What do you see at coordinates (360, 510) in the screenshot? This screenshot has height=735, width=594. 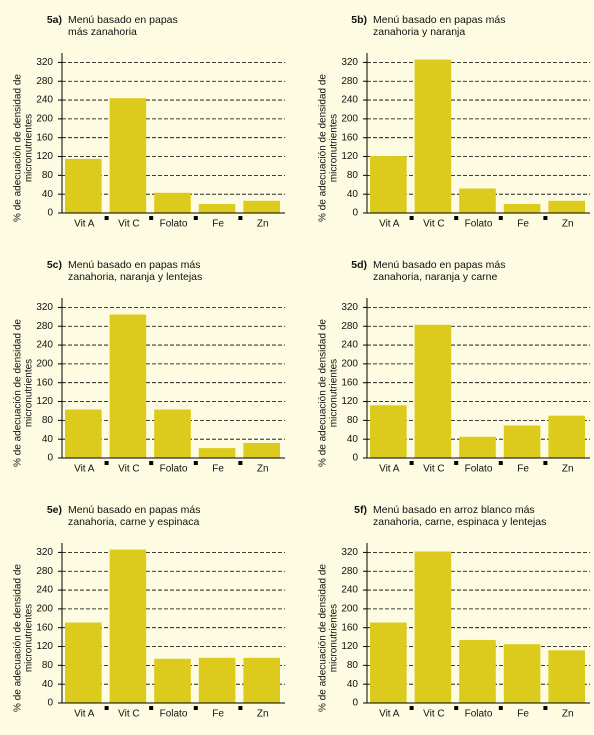 I see `panel-label: 5f)` at bounding box center [360, 510].